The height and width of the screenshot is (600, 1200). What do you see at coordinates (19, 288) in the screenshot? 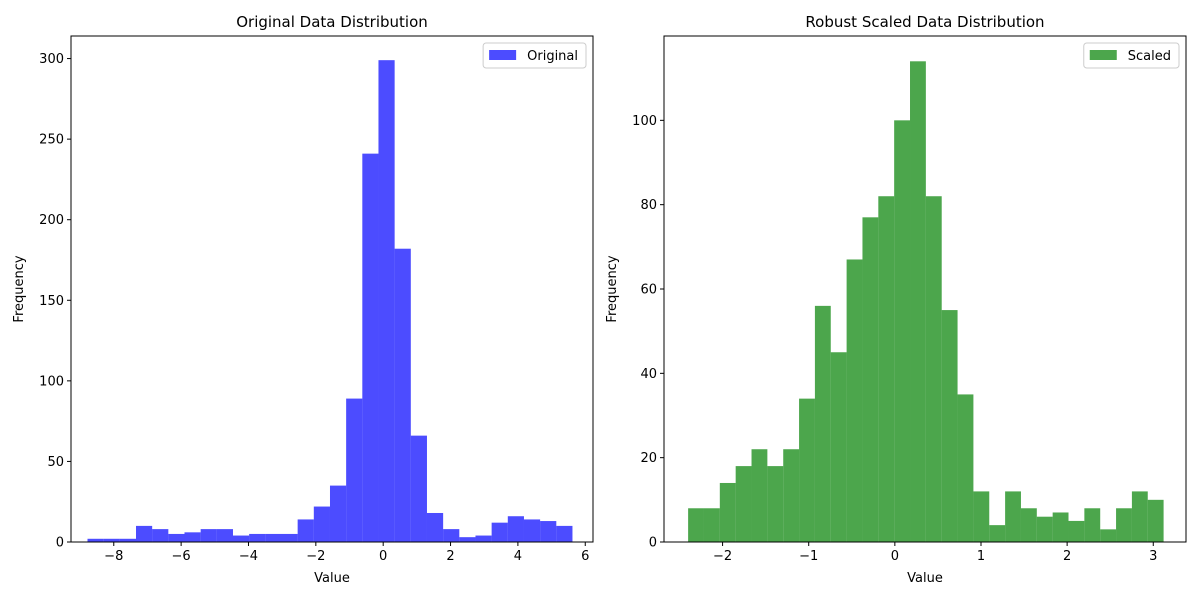
I see `y-axis-label-original: Frequency` at bounding box center [19, 288].